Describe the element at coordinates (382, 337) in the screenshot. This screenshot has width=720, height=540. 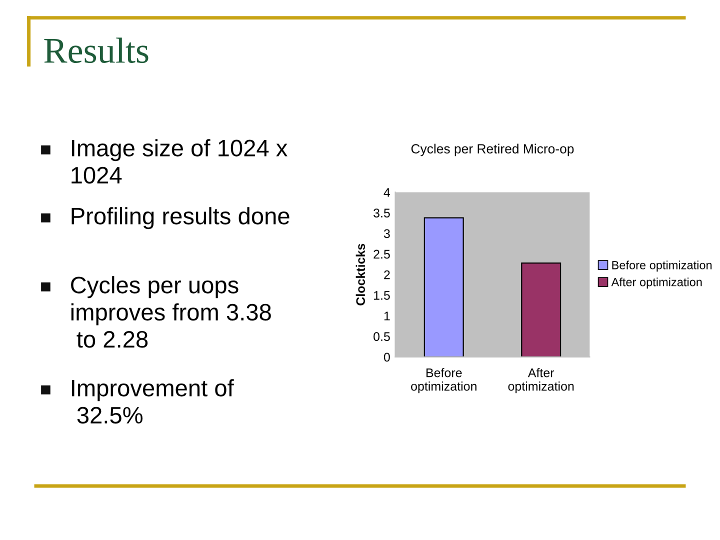
I see `y-tick-label: 0.5` at that location.